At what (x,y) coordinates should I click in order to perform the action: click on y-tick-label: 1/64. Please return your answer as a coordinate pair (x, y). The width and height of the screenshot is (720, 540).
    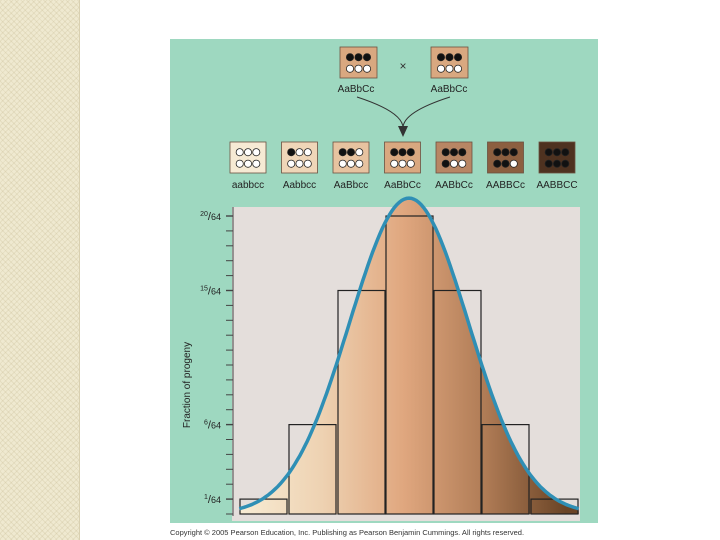
    Looking at the image, I should click on (212, 500).